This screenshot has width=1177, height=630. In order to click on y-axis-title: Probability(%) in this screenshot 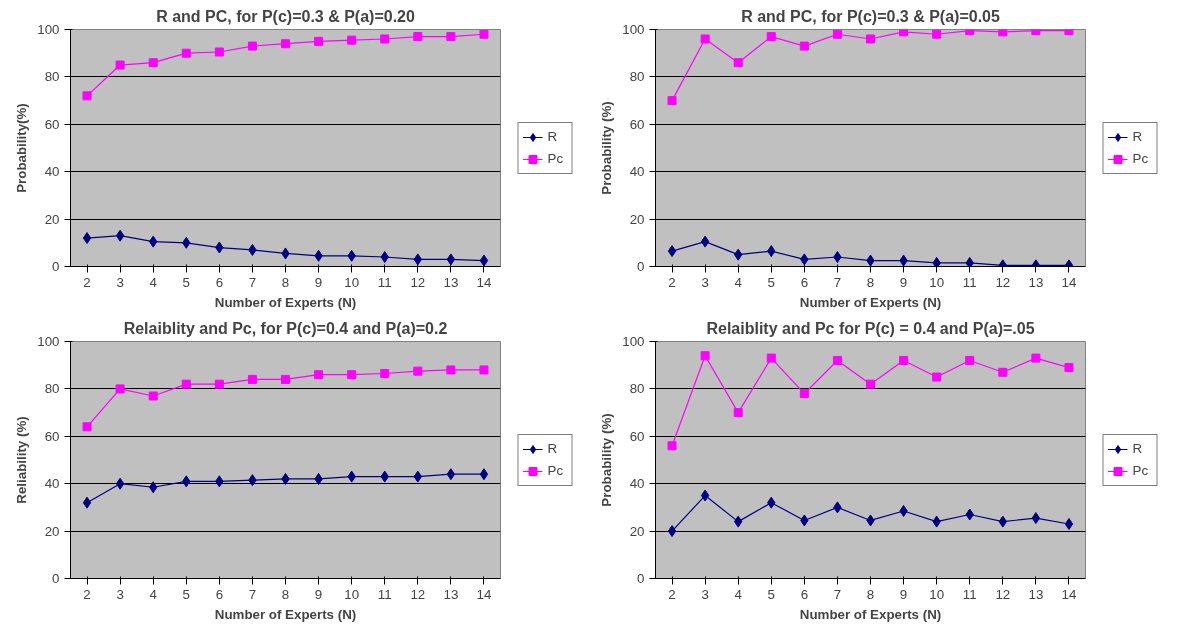, I will do `click(22, 148)`.